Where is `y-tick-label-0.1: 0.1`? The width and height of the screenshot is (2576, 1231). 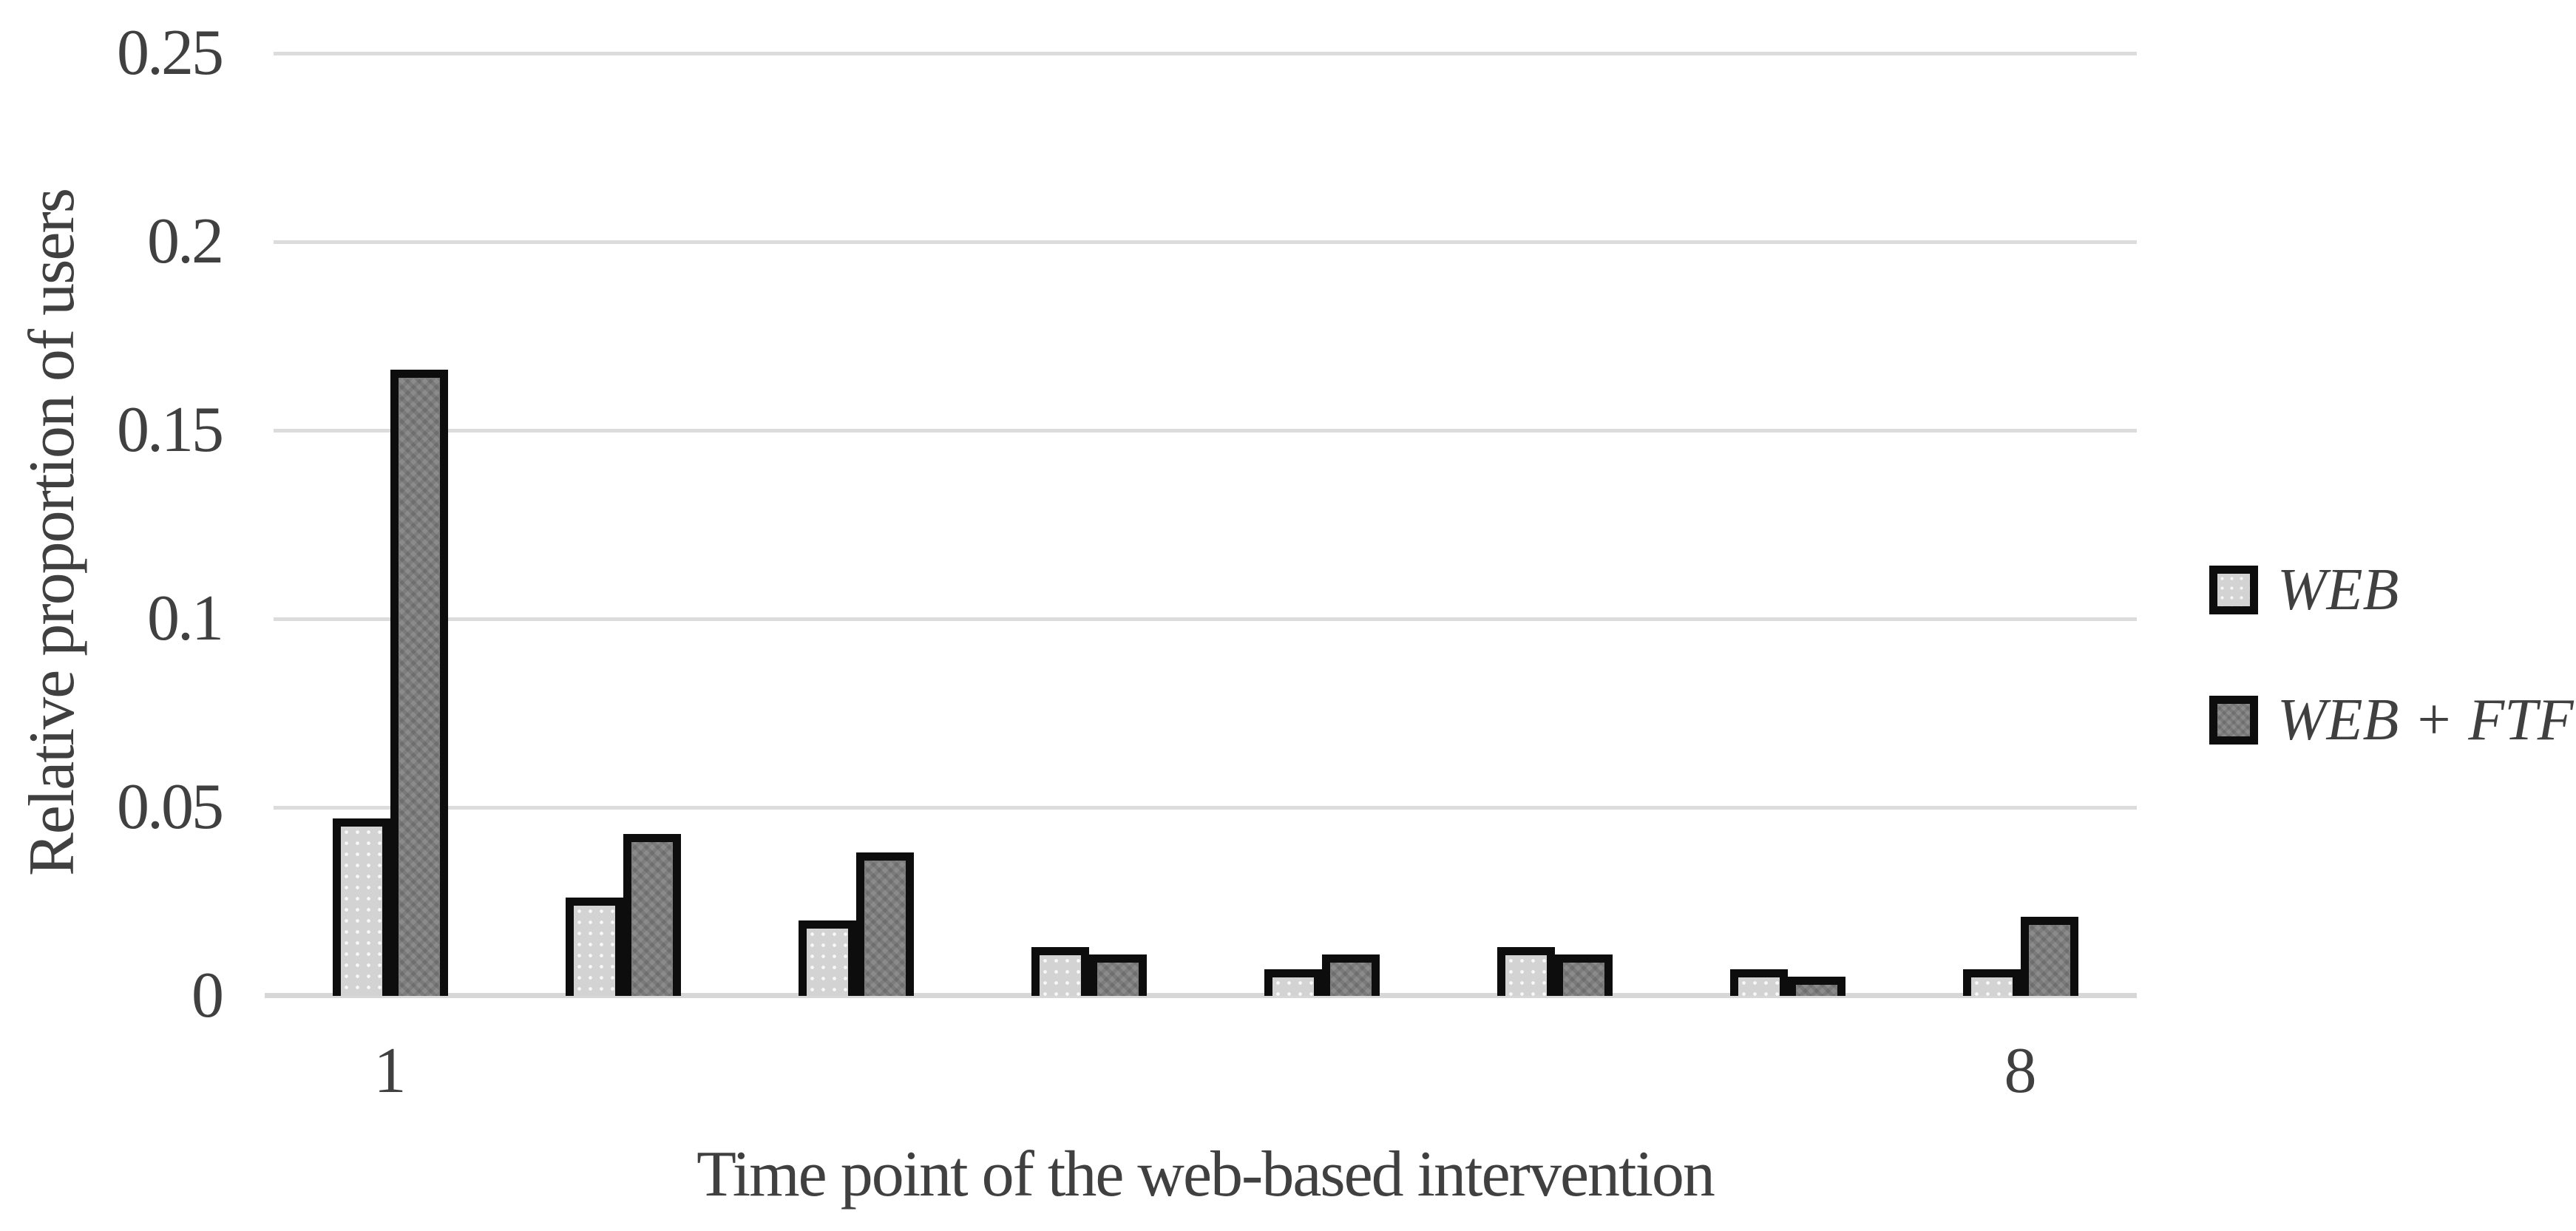 y-tick-label-0.1: 0.1 is located at coordinates (185, 618).